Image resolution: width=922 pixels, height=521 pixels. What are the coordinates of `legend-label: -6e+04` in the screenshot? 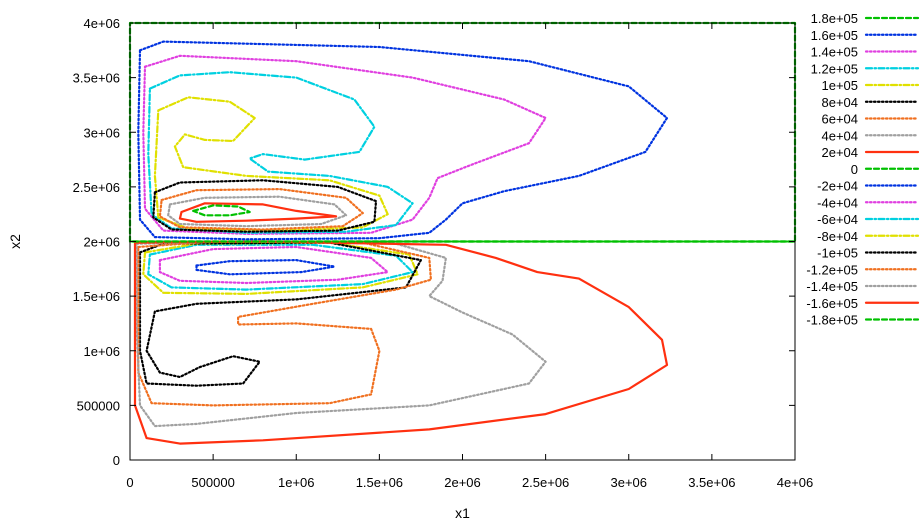 It's located at (837, 219).